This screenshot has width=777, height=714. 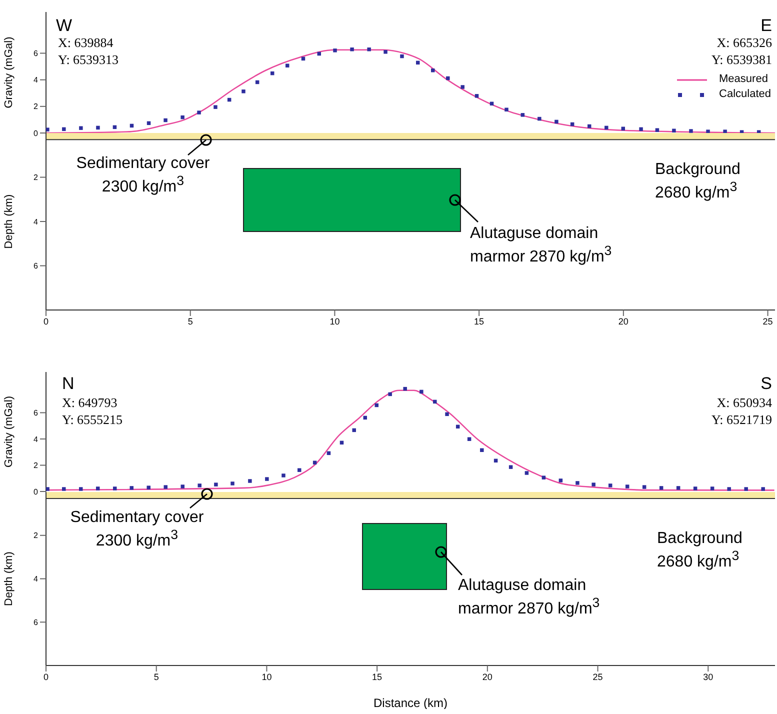 I want to click on annotation: Y: 6539313, so click(x=88, y=60).